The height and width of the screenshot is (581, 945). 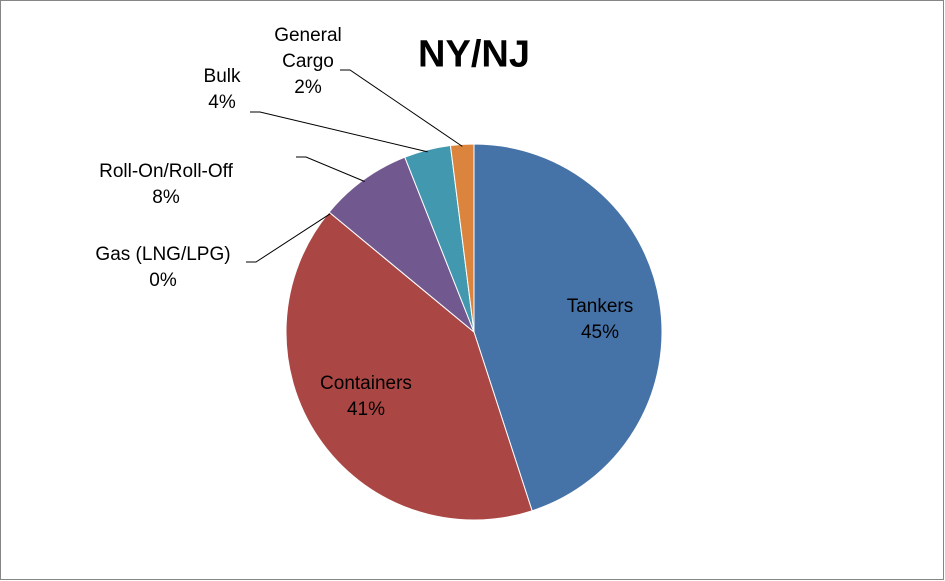 I want to click on value-label: 8%, so click(x=166, y=197).